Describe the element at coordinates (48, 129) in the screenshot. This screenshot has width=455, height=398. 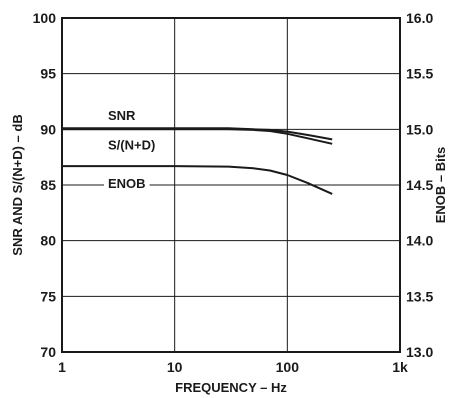
I see `y-tick-label: 90` at that location.